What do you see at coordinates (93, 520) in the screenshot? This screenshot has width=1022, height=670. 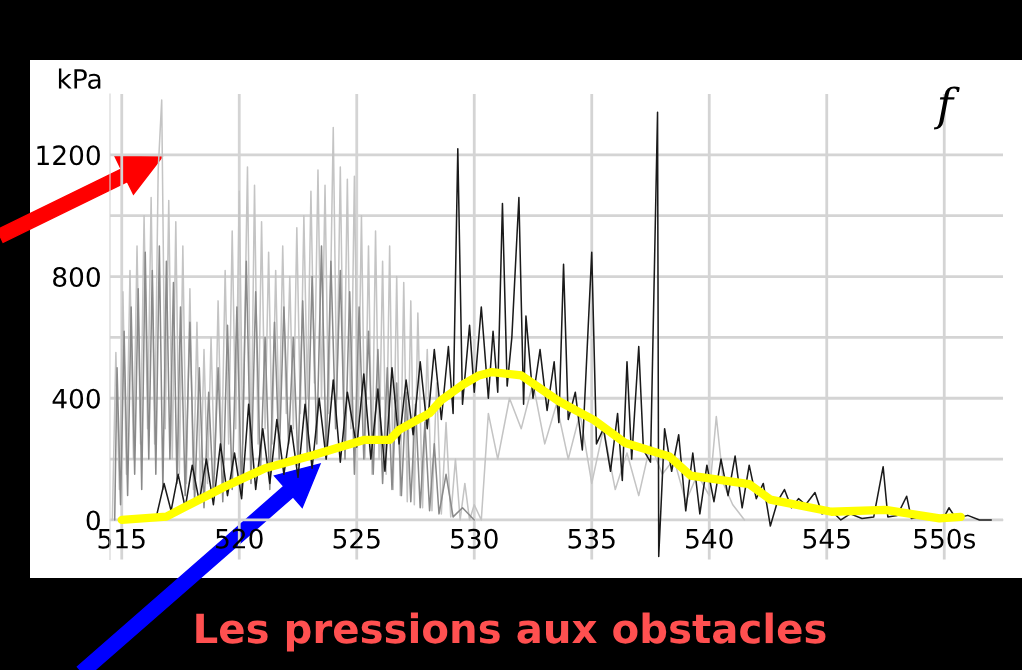 I see `y-tick-label: 0` at bounding box center [93, 520].